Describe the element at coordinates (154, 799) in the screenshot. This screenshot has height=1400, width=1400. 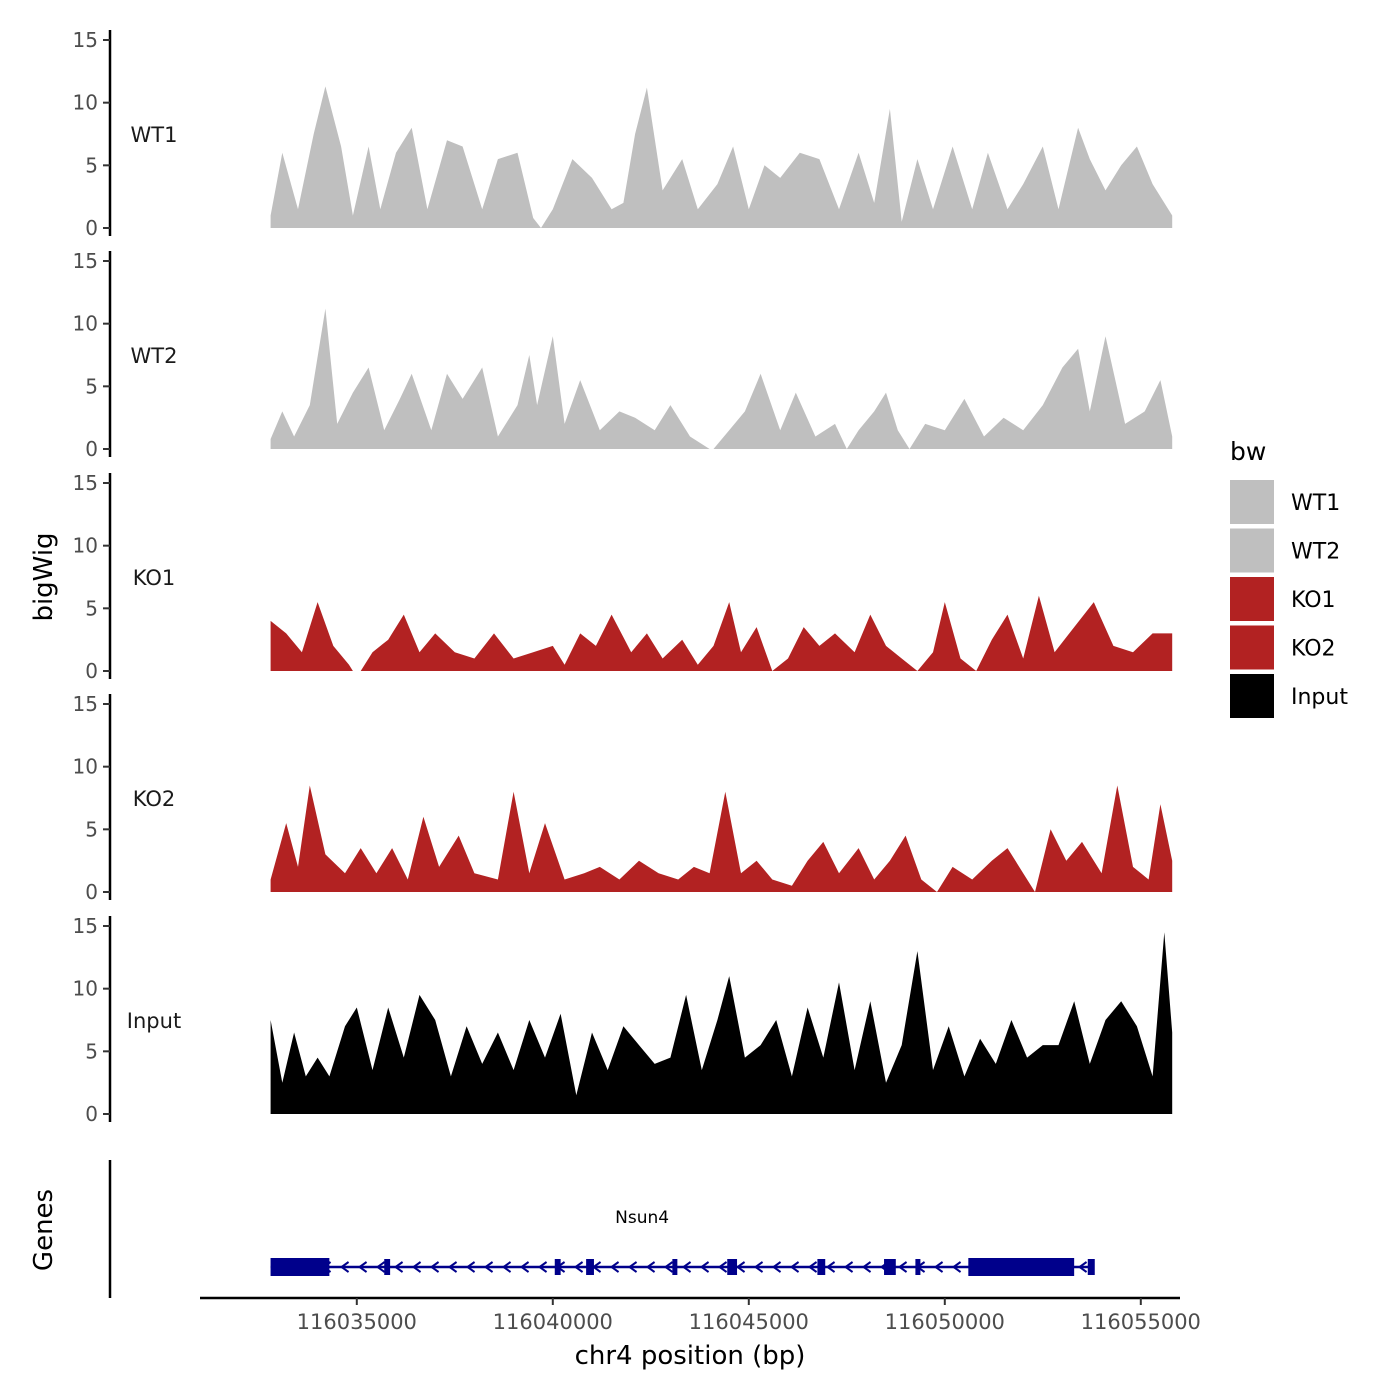
I see `track-label: KO2` at that location.